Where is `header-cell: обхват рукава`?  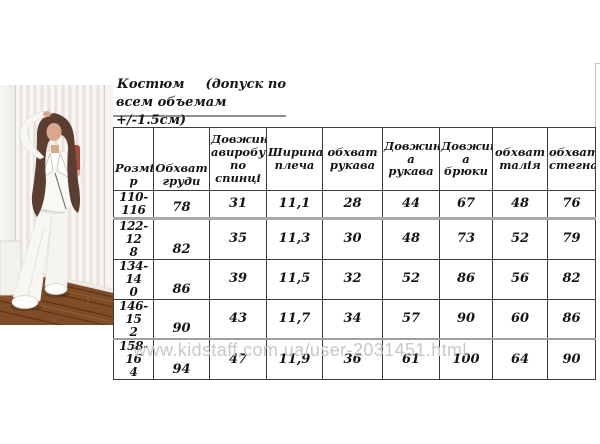
header-cell: обхват рукава is located at coordinates (352, 159).